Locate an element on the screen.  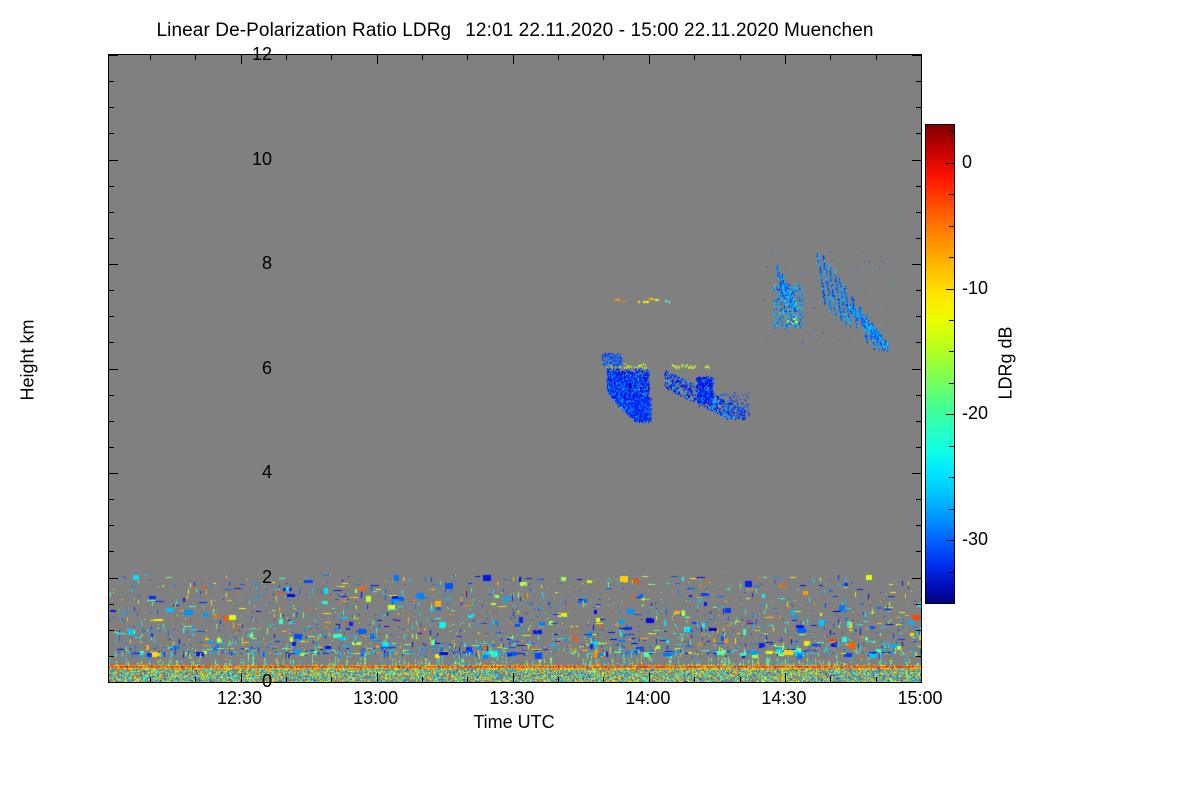
y-axis-title: Height km is located at coordinates (27, 360).